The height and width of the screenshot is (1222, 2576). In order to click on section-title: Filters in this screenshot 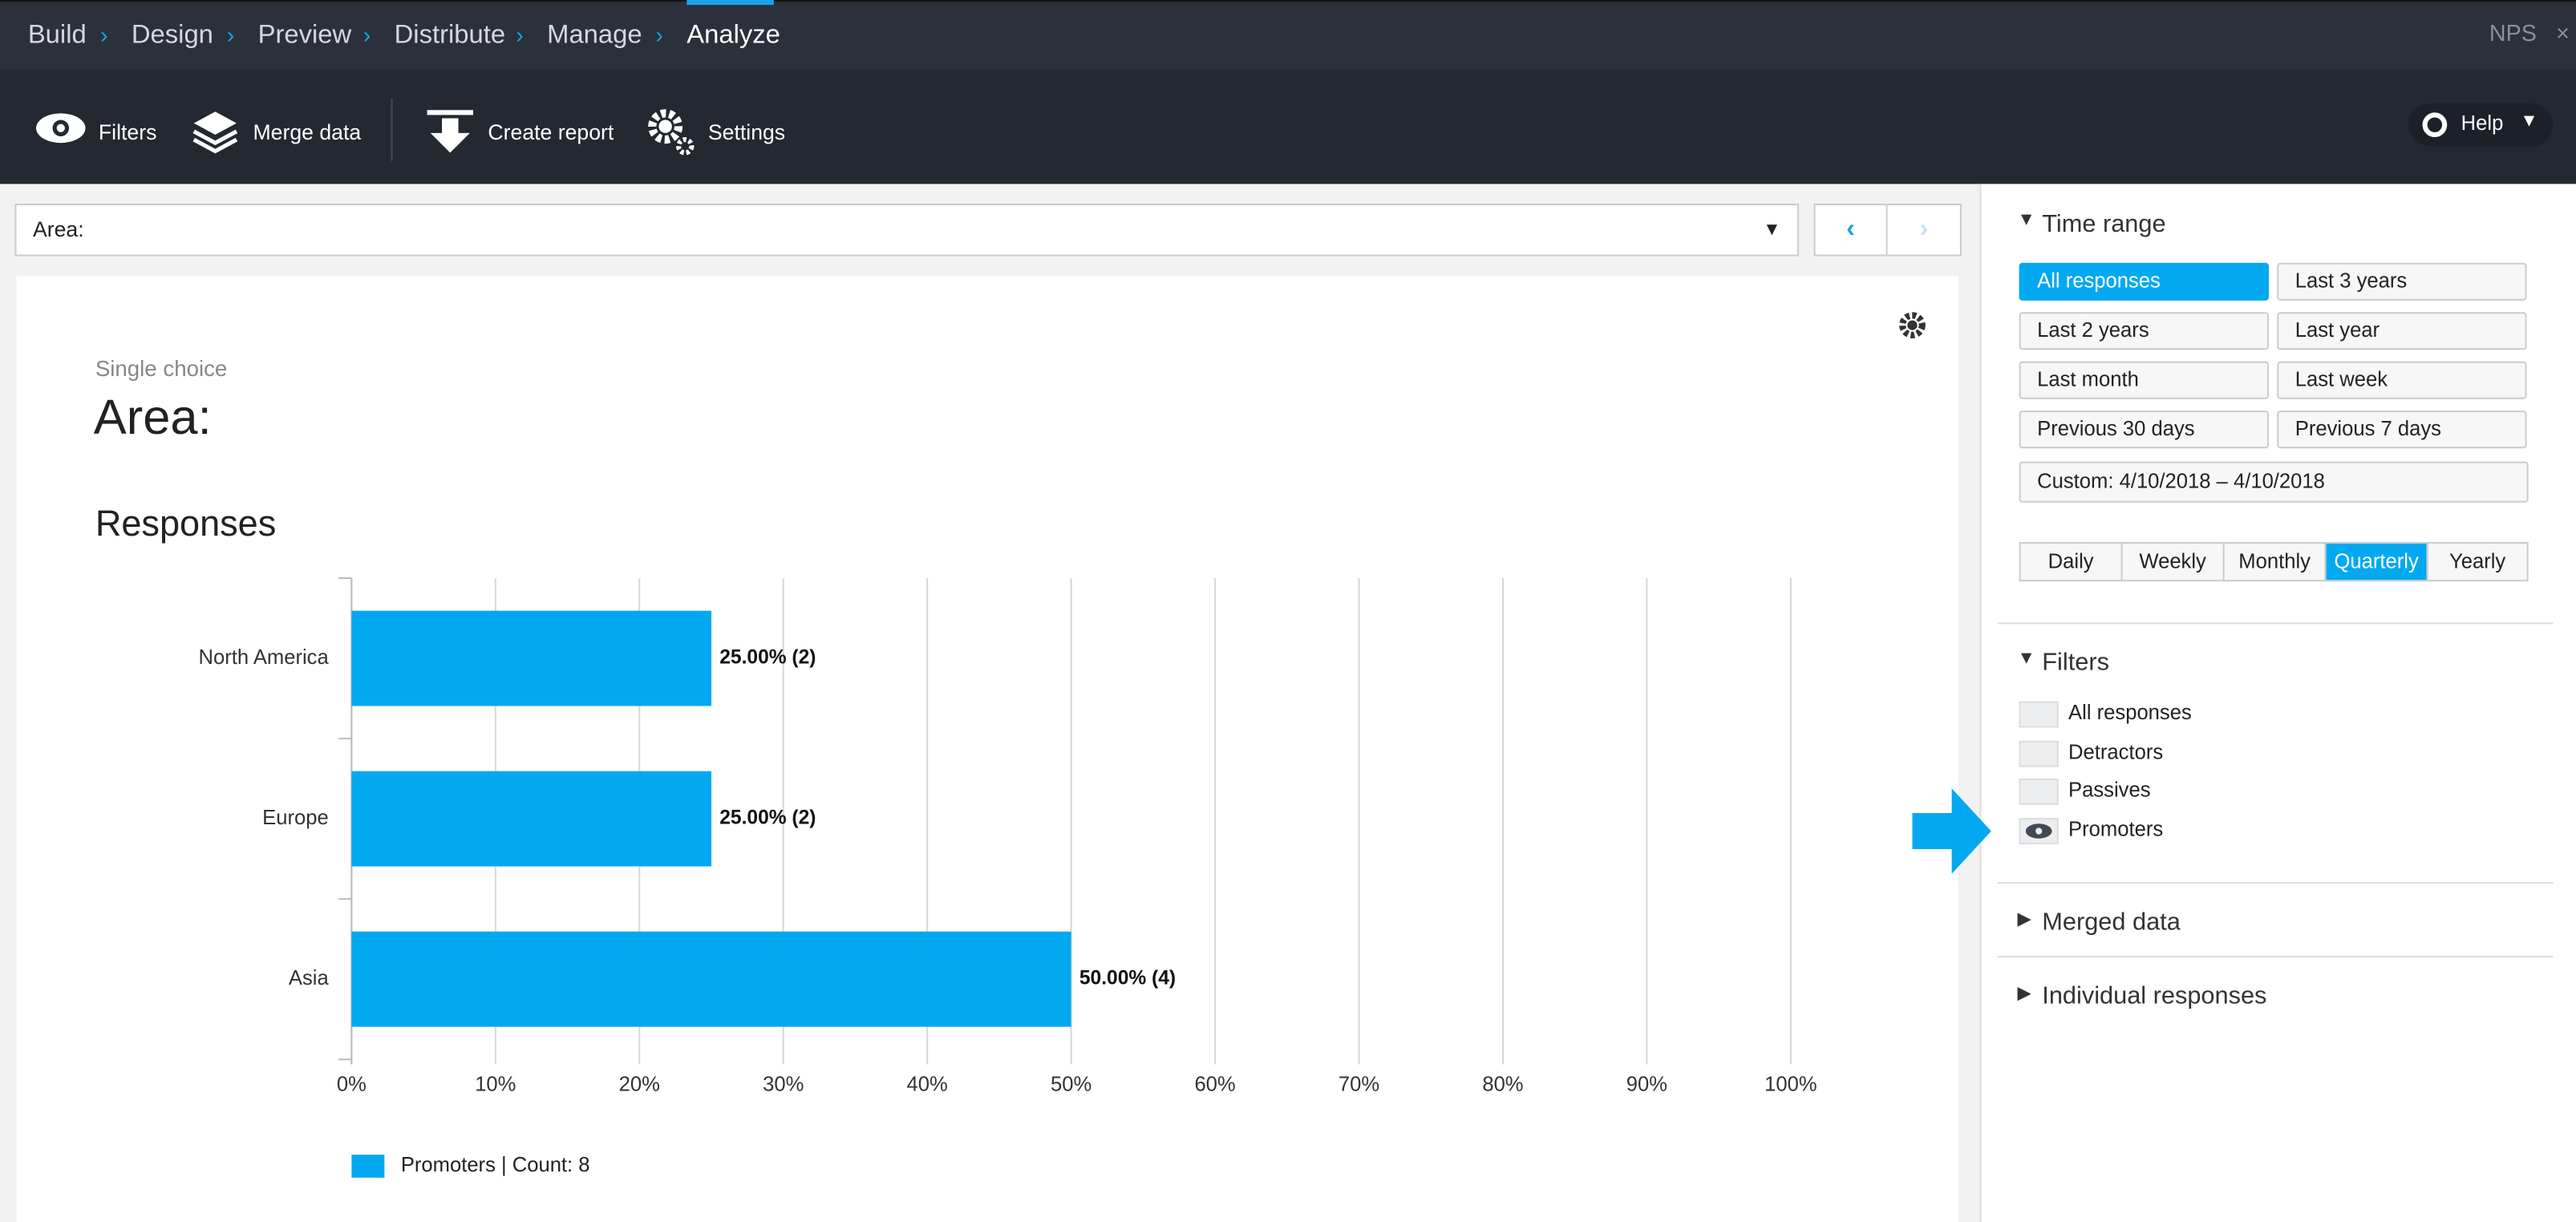, I will do `click(2075, 663)`.